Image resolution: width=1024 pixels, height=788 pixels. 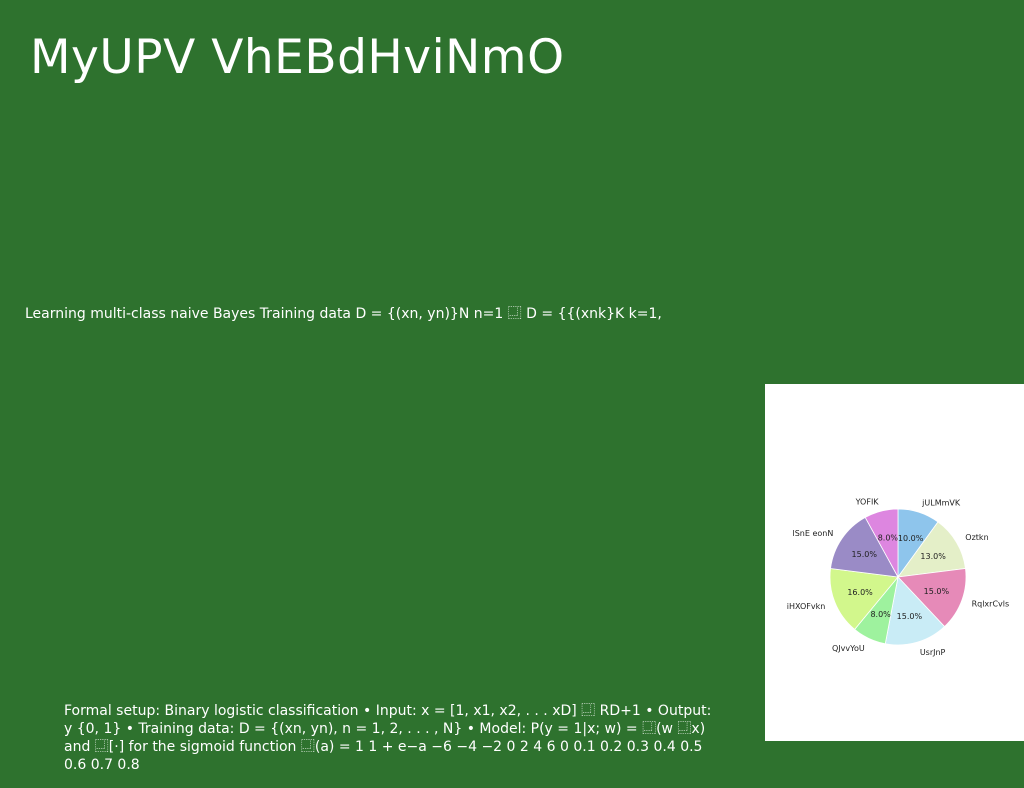 What do you see at coordinates (867, 501) in the screenshot?
I see `pie-category-label-7: YOFIK` at bounding box center [867, 501].